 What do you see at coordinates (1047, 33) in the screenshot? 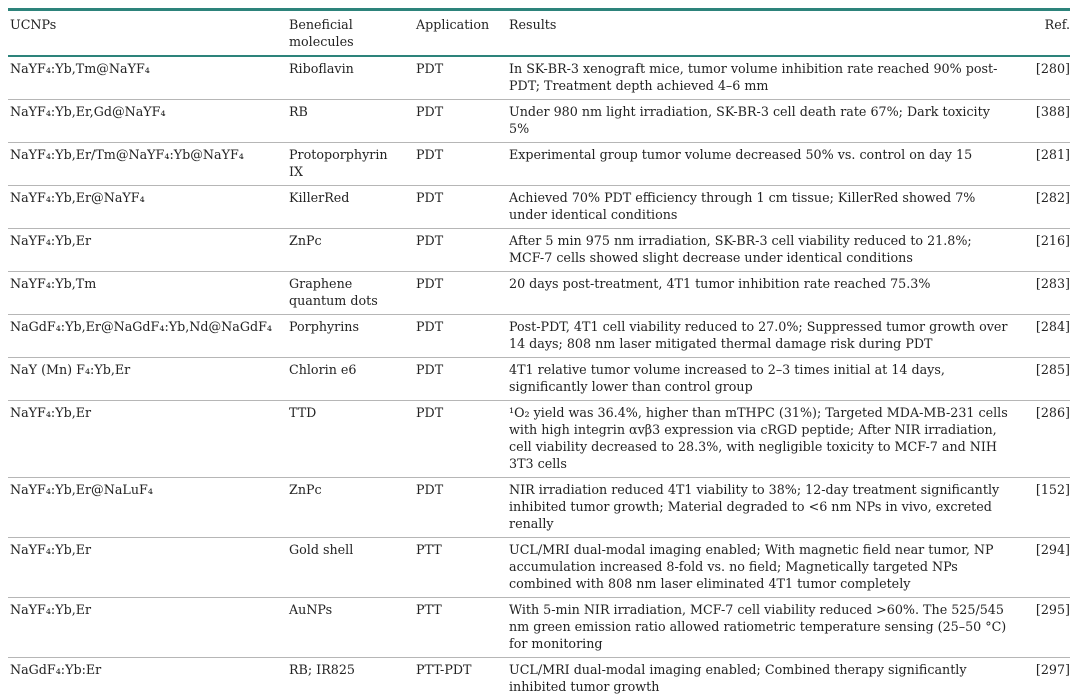
I see `column-header-ref: Ref.` at bounding box center [1047, 33].